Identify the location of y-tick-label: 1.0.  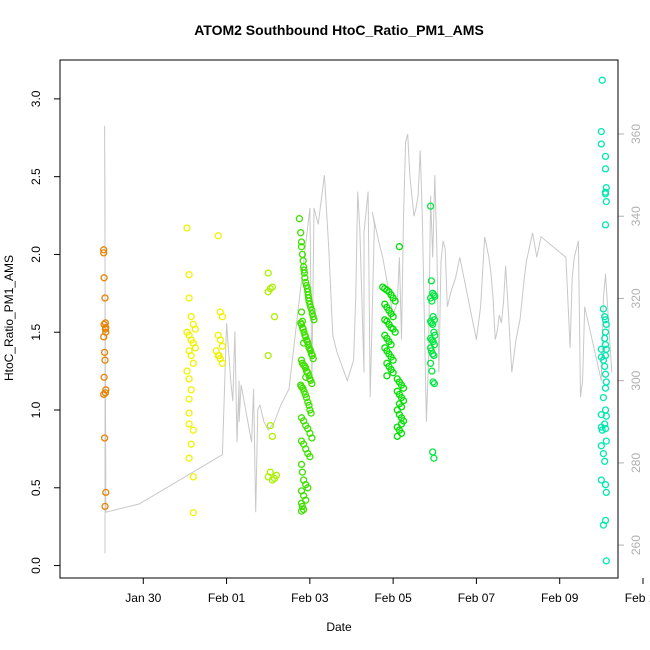
(36, 409).